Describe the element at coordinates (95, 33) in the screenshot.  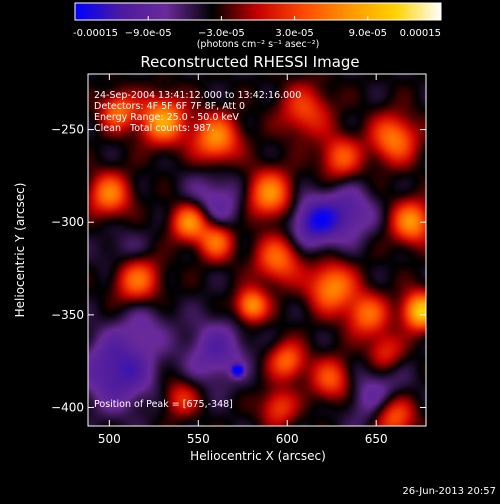
I see `colorbar-tick-label: -0.00015` at that location.